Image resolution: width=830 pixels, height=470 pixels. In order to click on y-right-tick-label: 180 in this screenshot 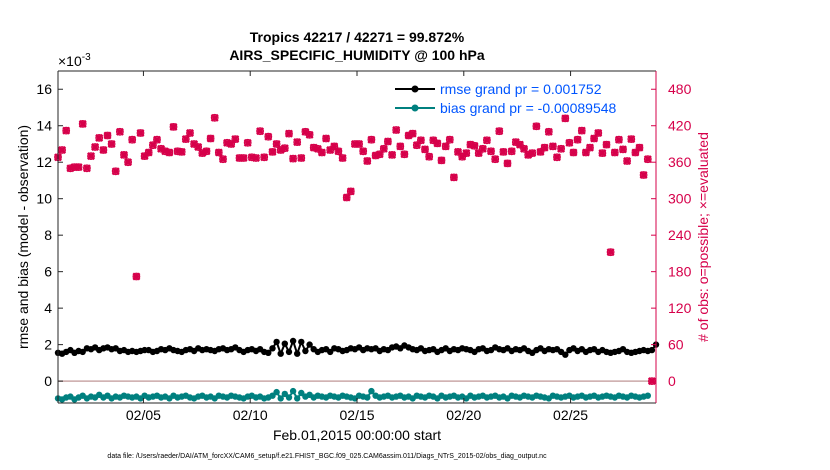, I will do `click(680, 272)`.